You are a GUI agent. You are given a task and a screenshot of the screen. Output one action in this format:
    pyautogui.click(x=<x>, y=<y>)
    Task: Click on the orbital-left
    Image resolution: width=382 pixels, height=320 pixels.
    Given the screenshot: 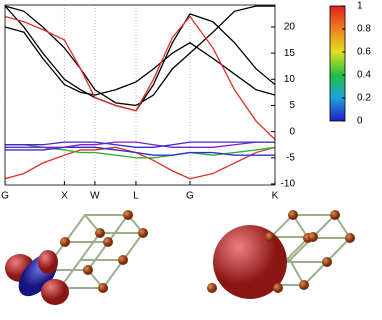 What is the action you would take?
    pyautogui.click(x=94, y=251)
    